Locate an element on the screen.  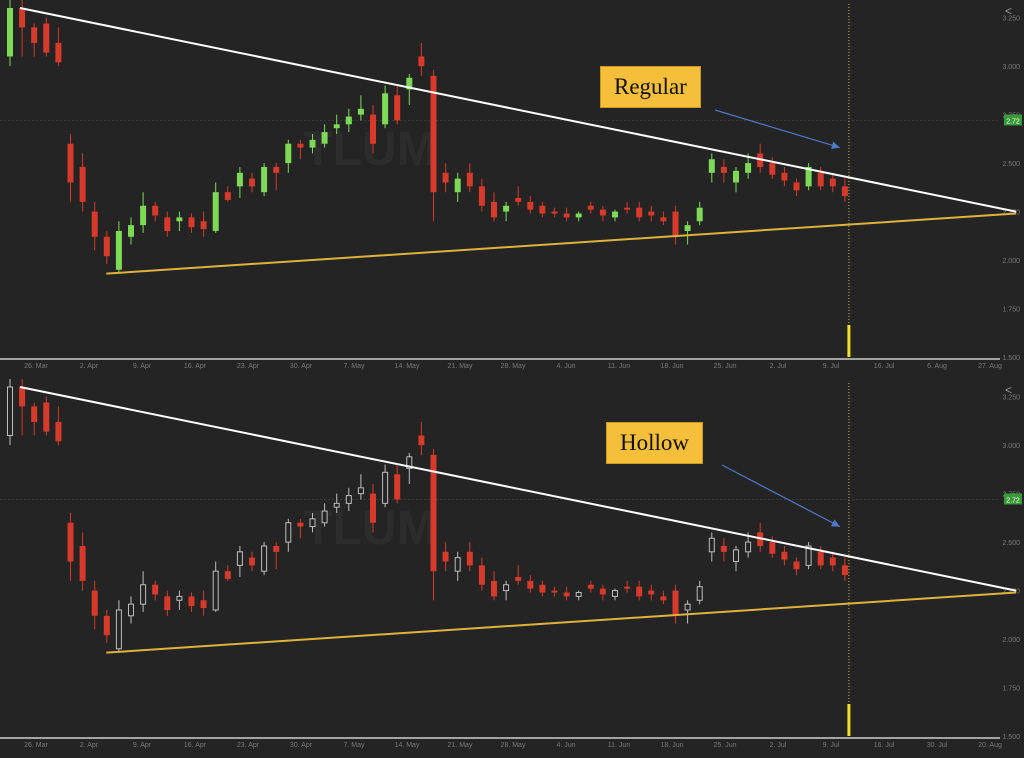
callout-label: Regular is located at coordinates (650, 87).